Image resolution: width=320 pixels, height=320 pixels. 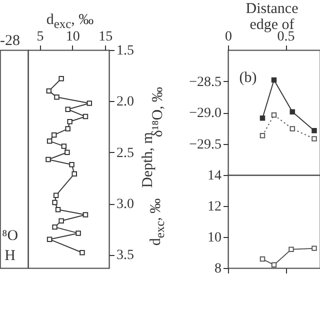 What do you see at coordinates (205, 82) in the screenshot?
I see `y-tick-label: −28.5` at bounding box center [205, 82].